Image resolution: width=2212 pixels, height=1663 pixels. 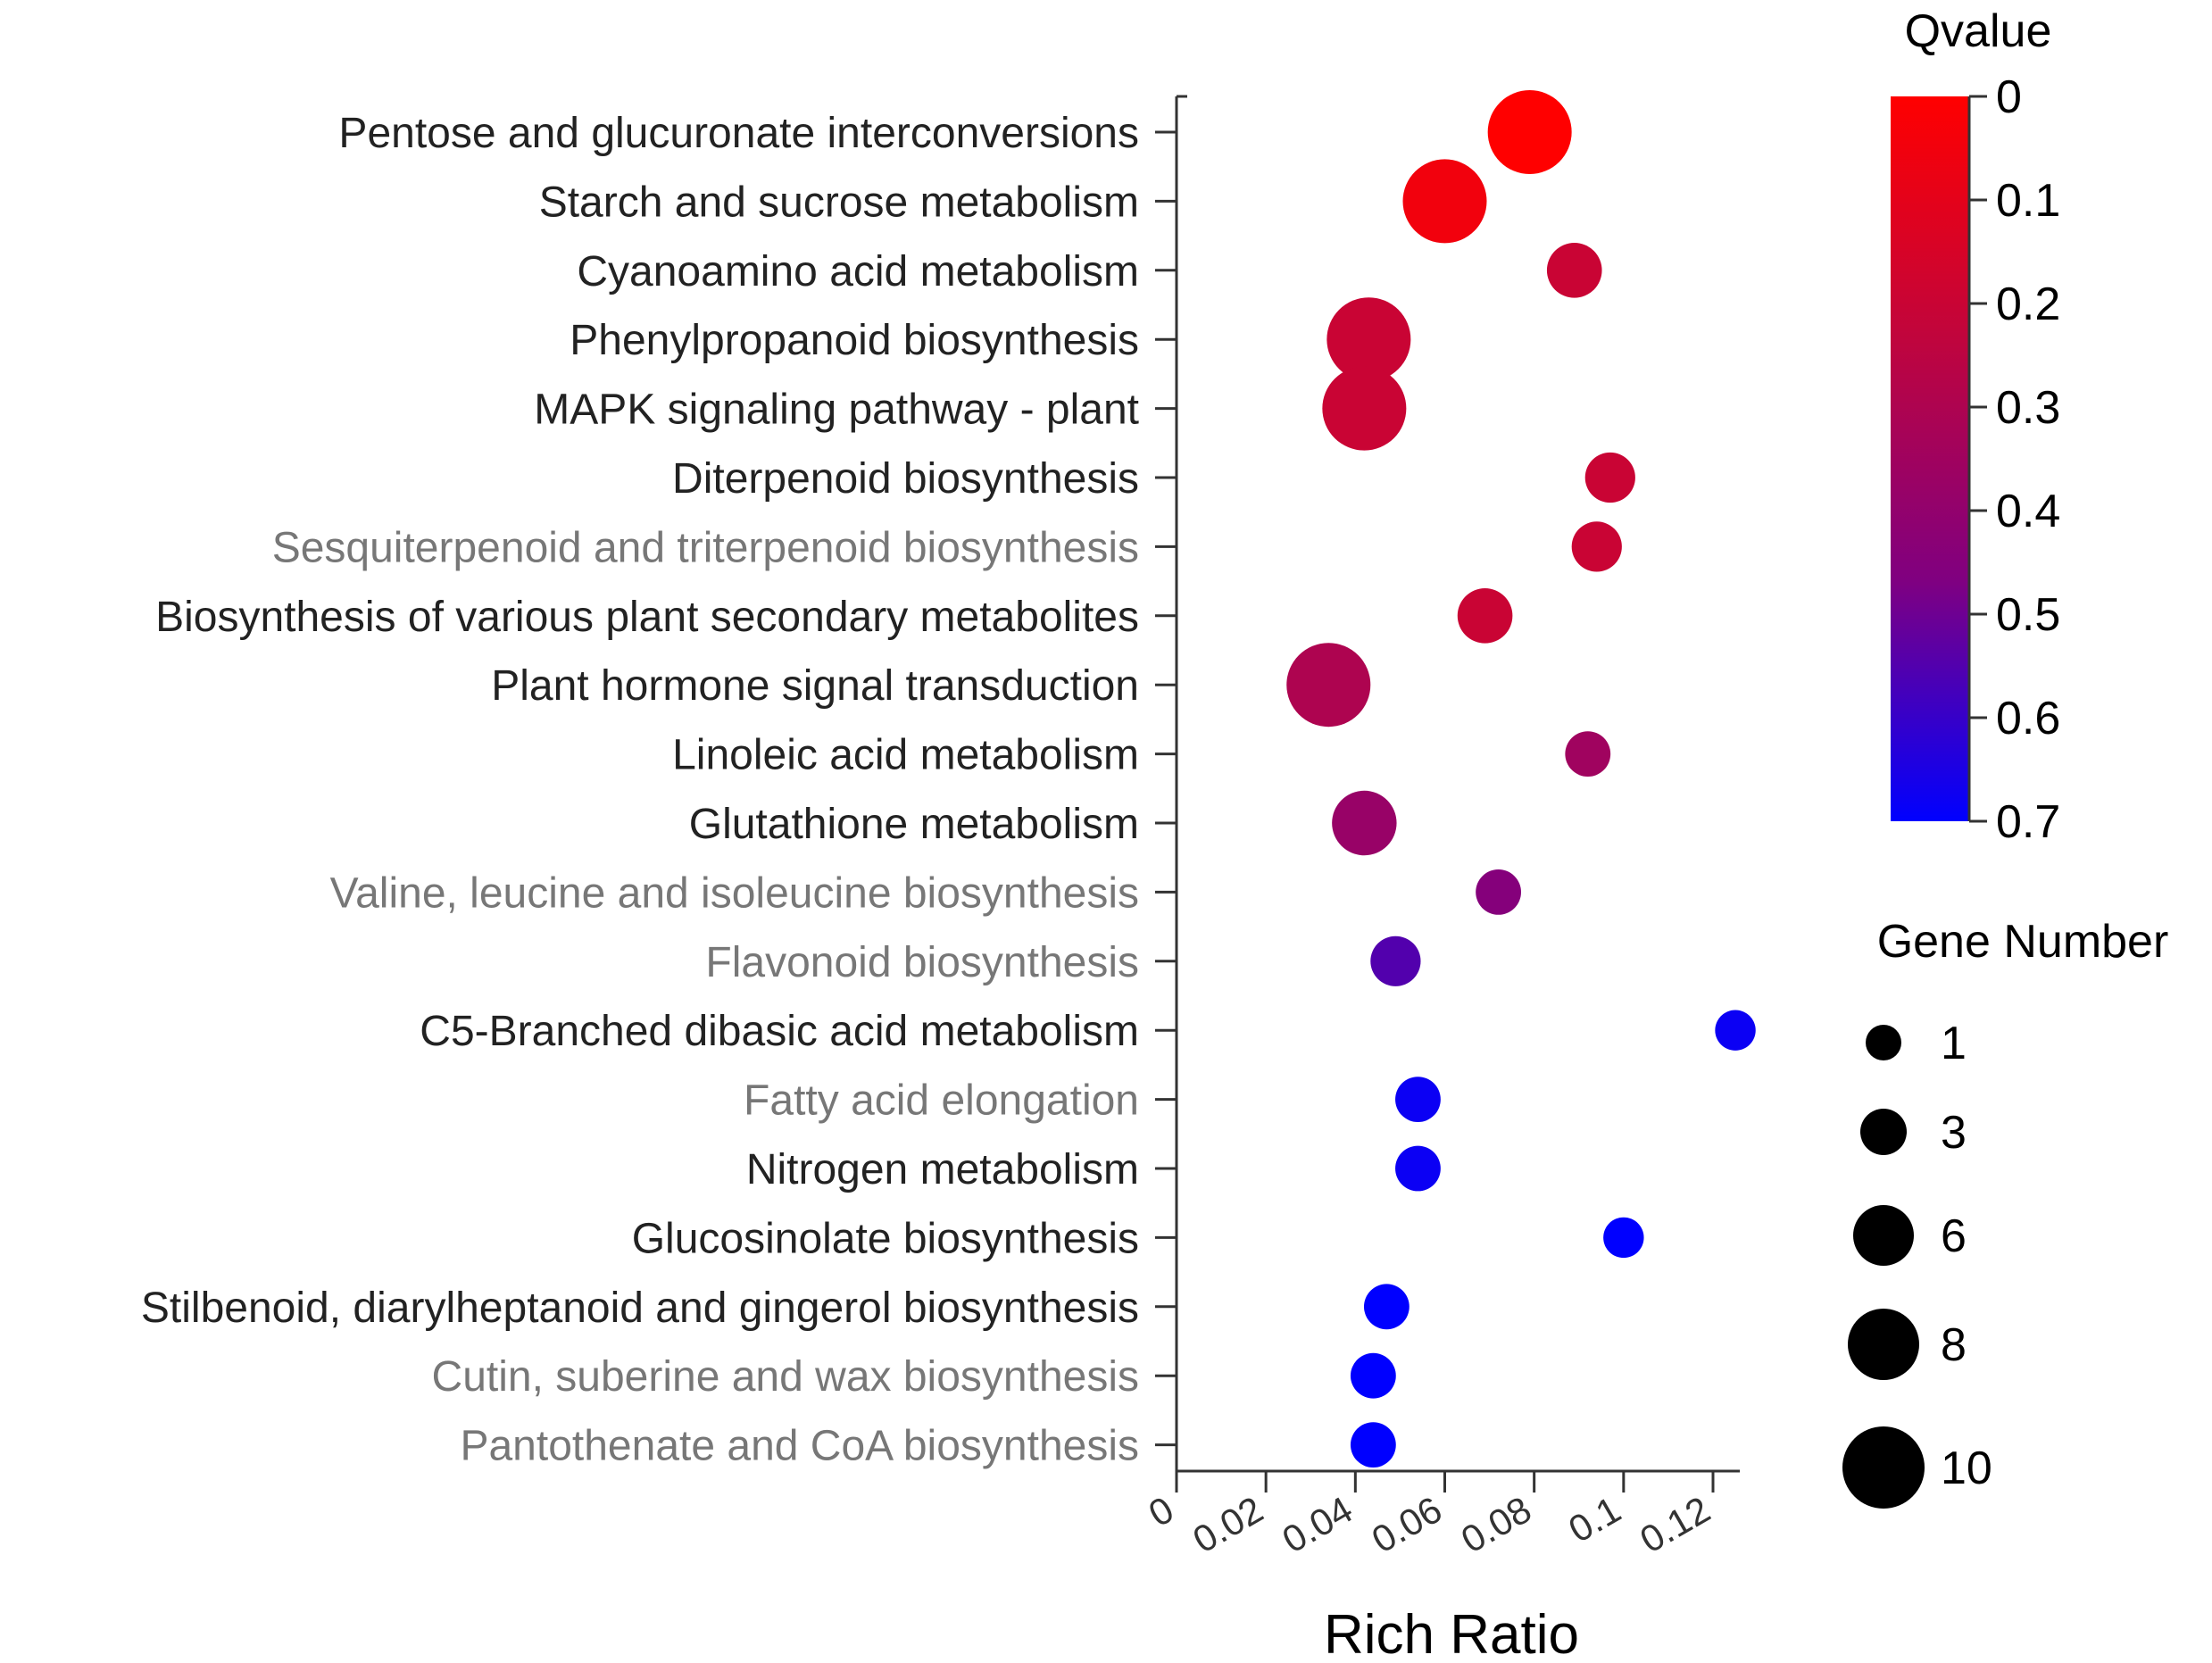 What do you see at coordinates (799, 1446) in the screenshot?
I see `category-label: Pantothenate and CoA biosynthesis` at bounding box center [799, 1446].